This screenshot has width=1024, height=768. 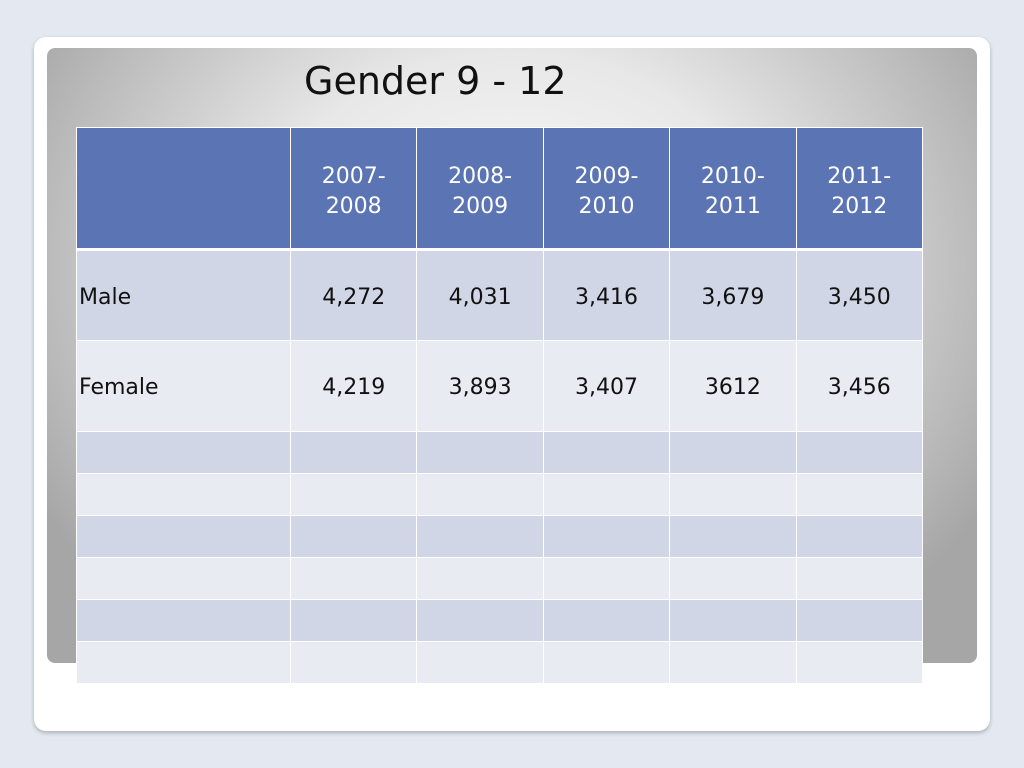 What do you see at coordinates (183, 295) in the screenshot?
I see `row-label-cell: Male` at bounding box center [183, 295].